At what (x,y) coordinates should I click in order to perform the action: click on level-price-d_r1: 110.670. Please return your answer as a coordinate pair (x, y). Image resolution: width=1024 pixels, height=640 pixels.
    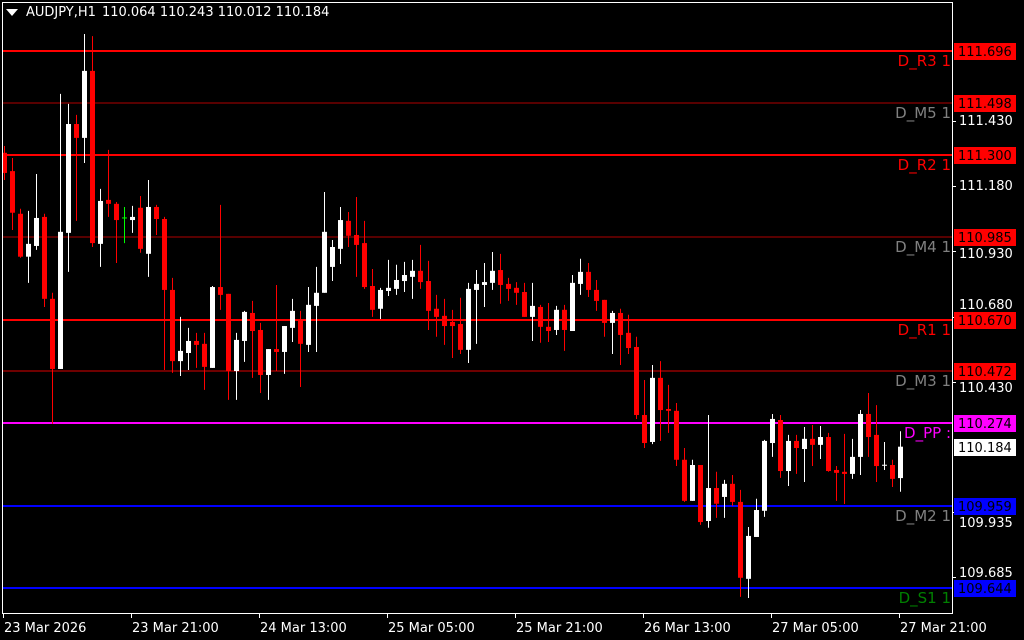
    Looking at the image, I should click on (985, 321).